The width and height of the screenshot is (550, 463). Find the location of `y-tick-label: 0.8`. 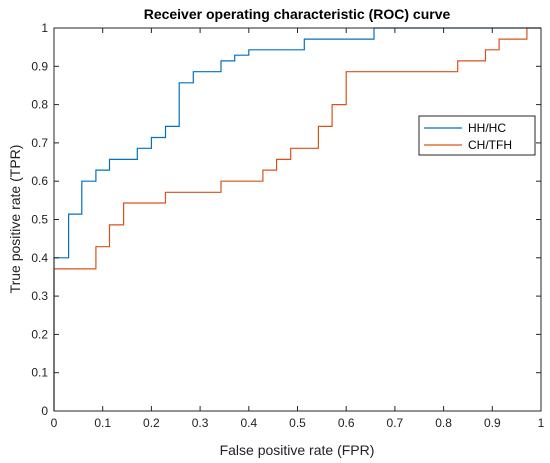

y-tick-label: 0.8 is located at coordinates (39, 105).